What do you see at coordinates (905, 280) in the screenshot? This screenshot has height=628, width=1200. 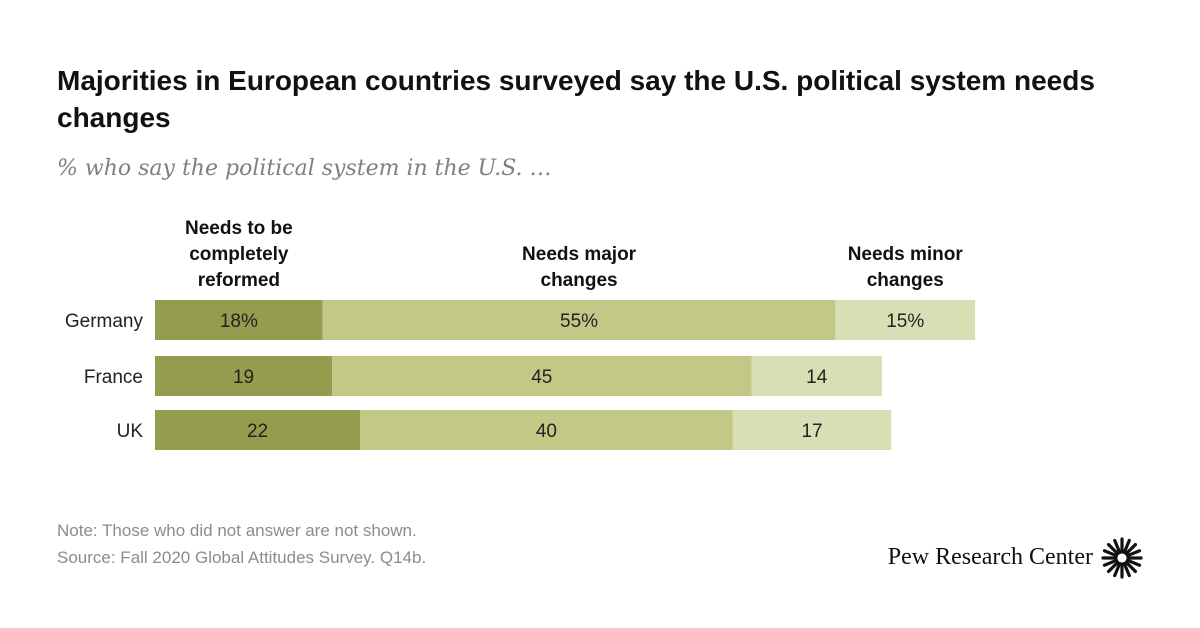 I see `series-header-3-line-2: changes` at bounding box center [905, 280].